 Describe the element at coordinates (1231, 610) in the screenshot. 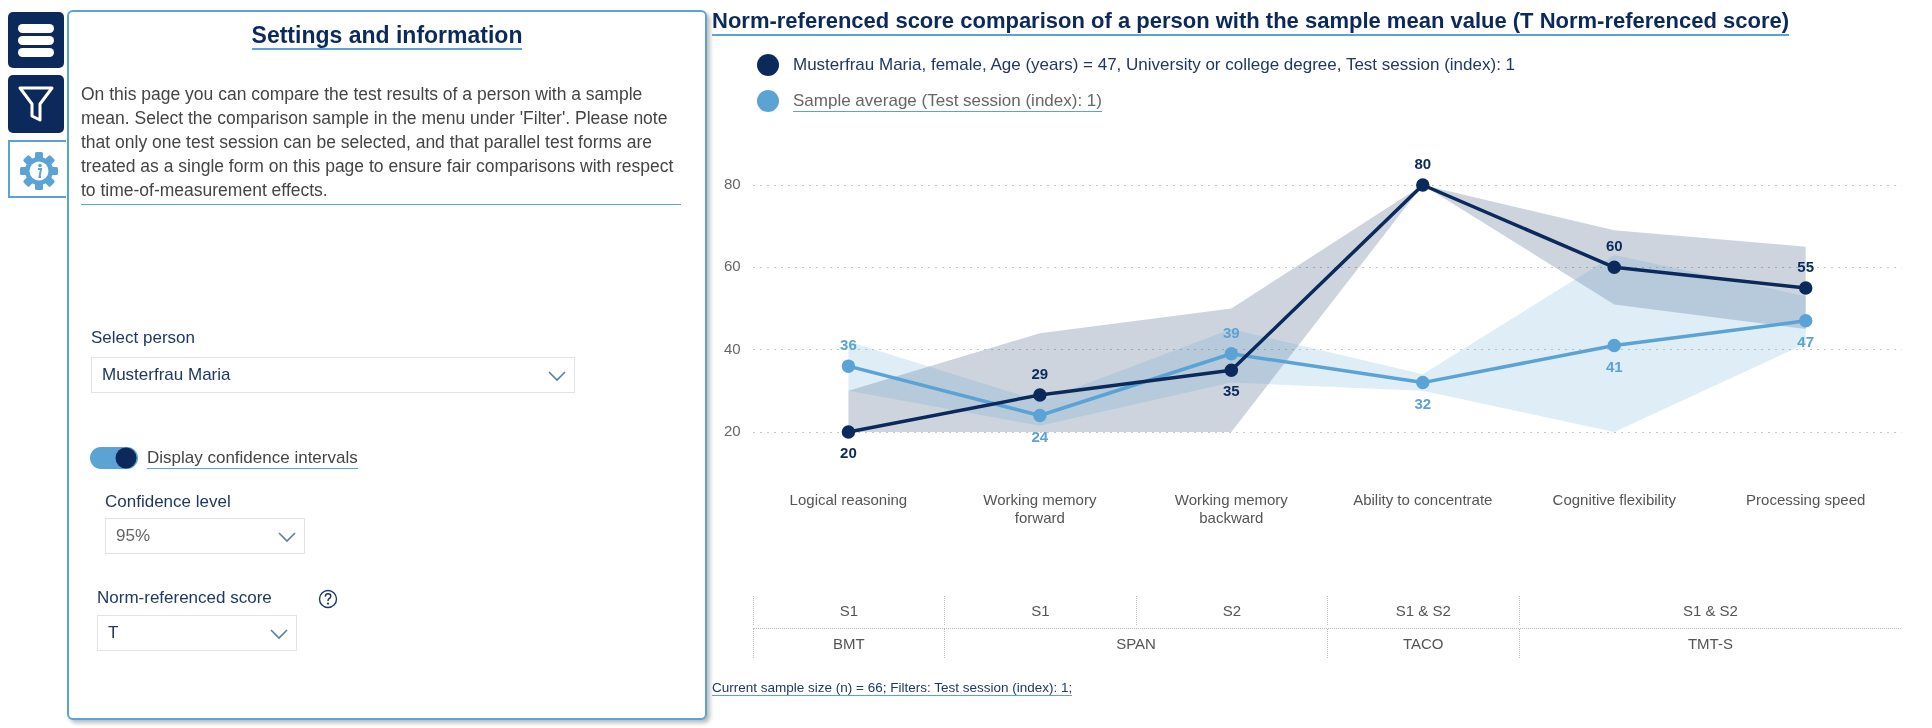

I see `text: S2` at that location.